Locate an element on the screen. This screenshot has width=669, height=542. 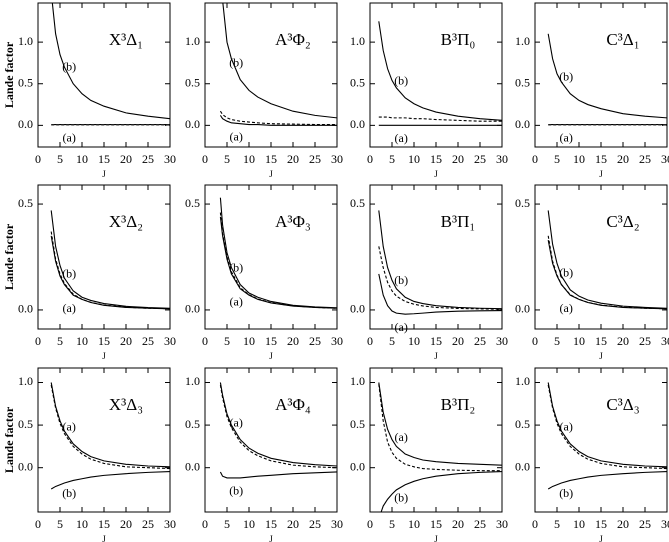
panel-title: X³Δ₁ is located at coordinates (126, 39).